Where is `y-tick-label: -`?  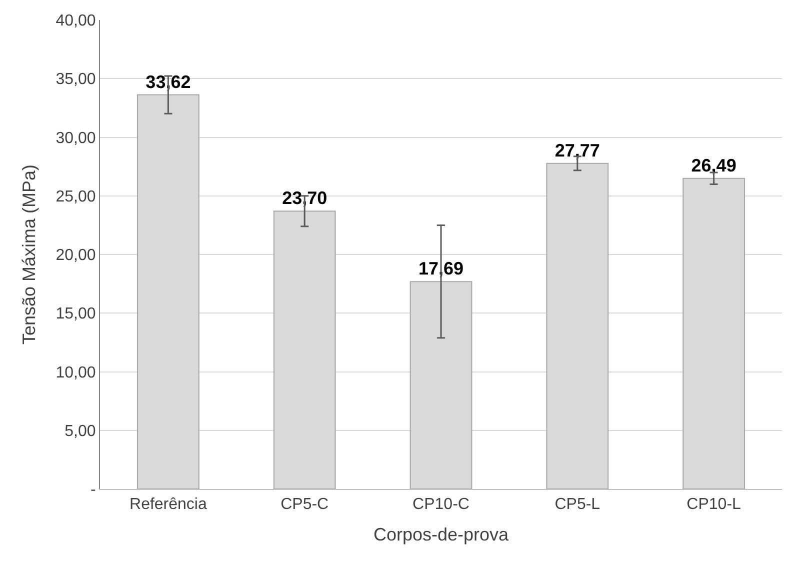 y-tick-label: - is located at coordinates (93, 490).